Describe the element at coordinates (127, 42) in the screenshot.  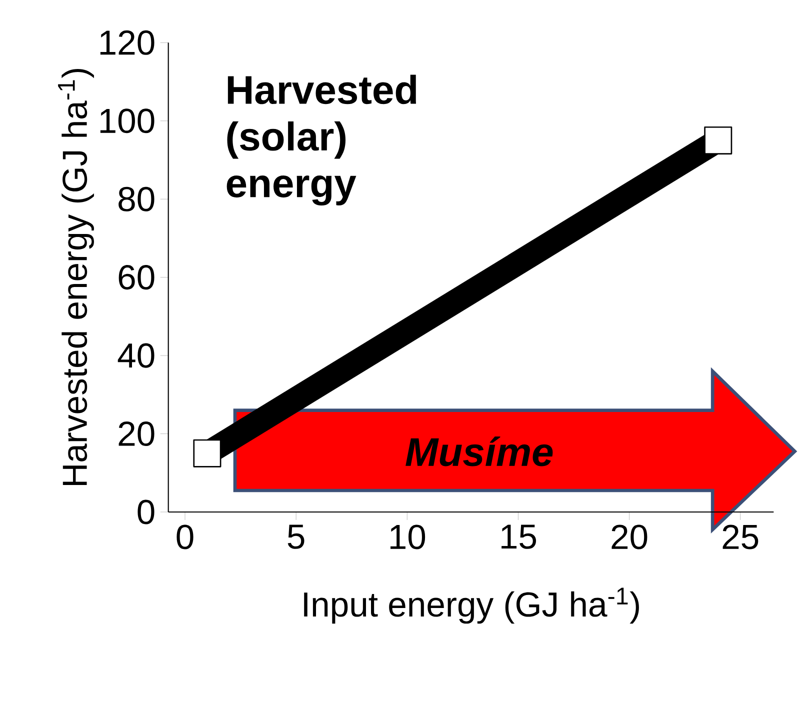
I see `y-tick-label: 120` at that location.